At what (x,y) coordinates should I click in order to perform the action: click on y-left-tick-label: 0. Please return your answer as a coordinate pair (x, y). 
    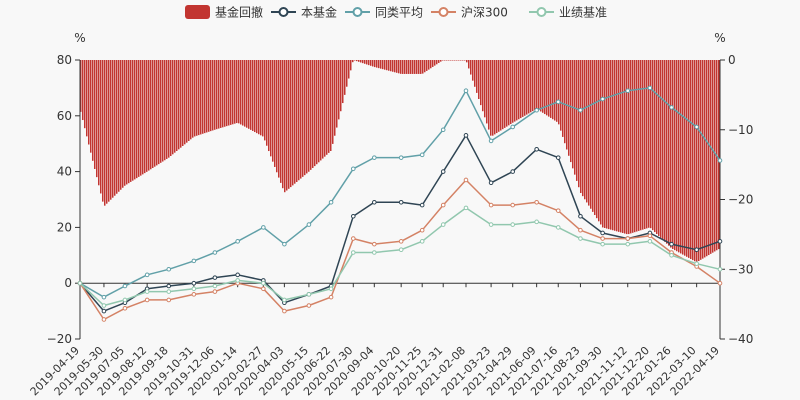
    Looking at the image, I should click on (68, 283).